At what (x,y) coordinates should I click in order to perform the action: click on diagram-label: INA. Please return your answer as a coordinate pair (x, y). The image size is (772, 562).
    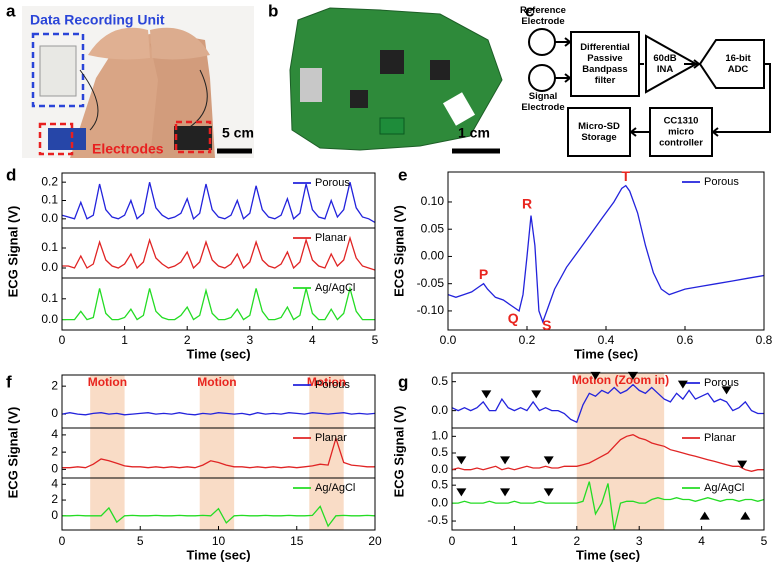
    Looking at the image, I should click on (665, 69).